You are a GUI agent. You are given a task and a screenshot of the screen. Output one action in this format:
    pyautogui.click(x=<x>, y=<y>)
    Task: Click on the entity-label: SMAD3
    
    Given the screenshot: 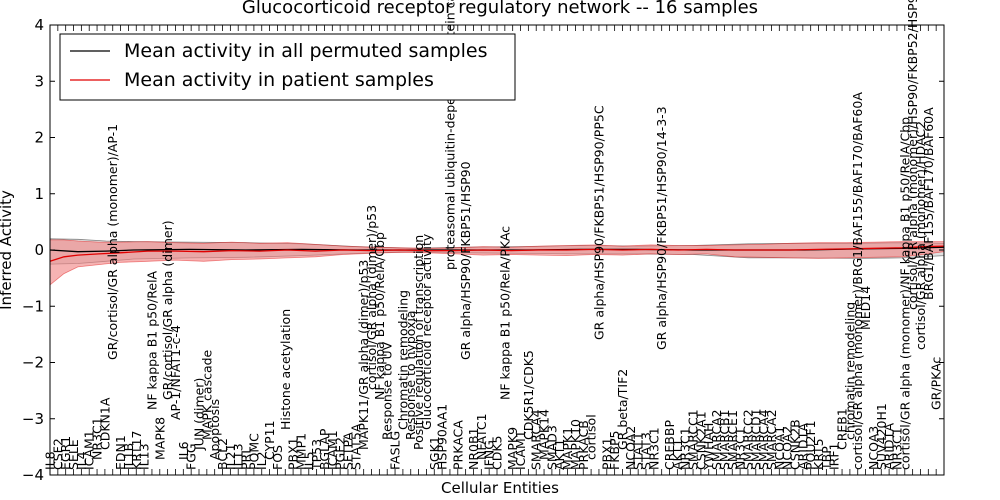 What is the action you would take?
    pyautogui.click(x=551, y=447)
    